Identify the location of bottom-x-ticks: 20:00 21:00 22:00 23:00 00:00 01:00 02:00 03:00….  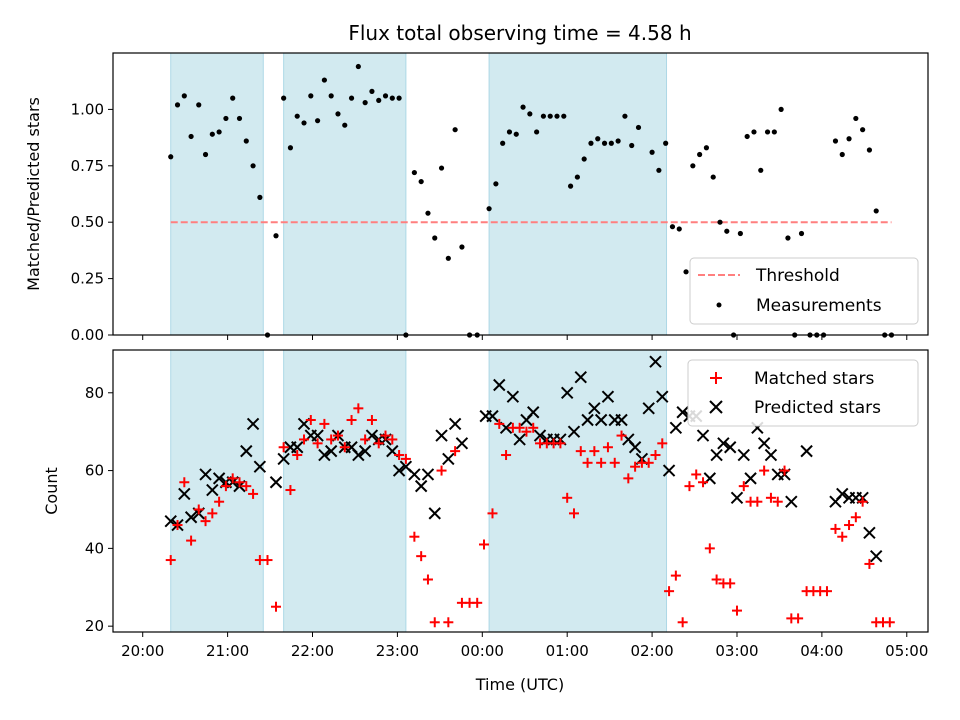
(524, 646).